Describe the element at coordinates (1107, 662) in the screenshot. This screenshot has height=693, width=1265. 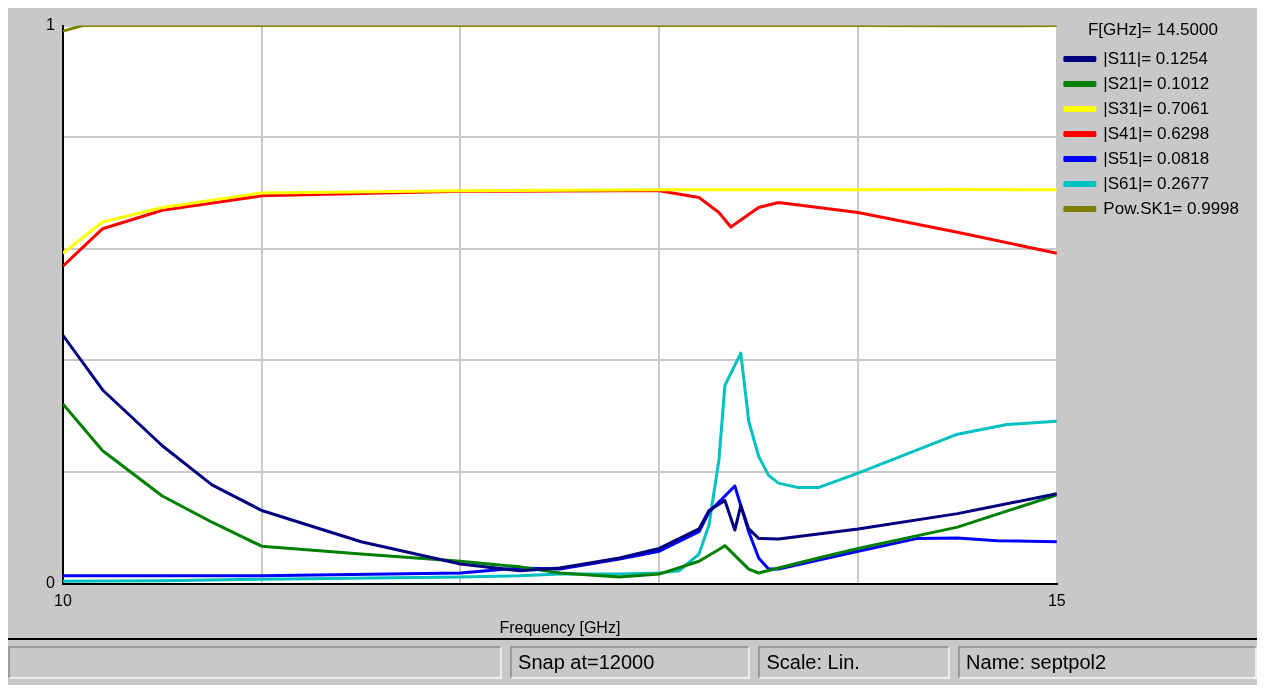
I see `text: Name: septpol2` at that location.